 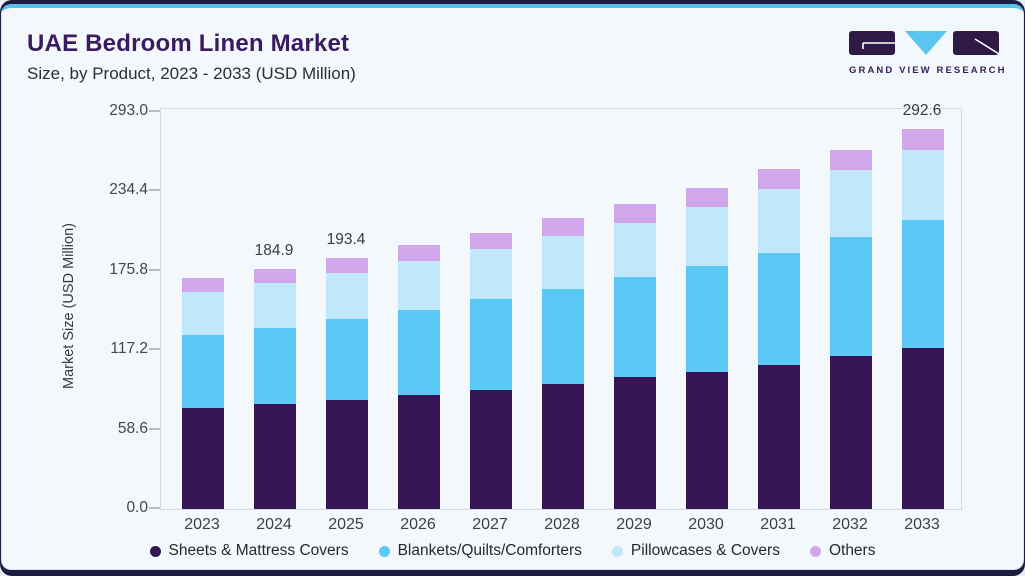 What do you see at coordinates (346, 524) in the screenshot?
I see `x-tick-label: 2025` at bounding box center [346, 524].